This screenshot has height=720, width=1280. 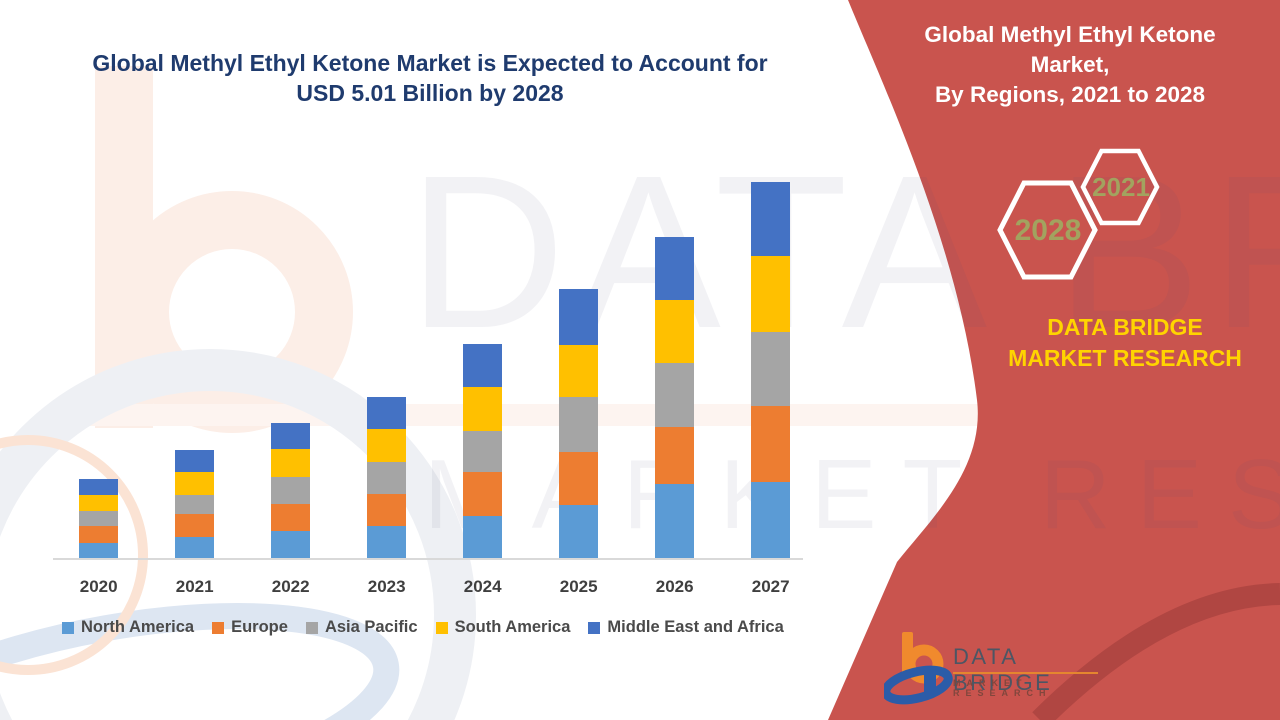 What do you see at coordinates (675, 268) in the screenshot?
I see `bar-segment-middle-east-and-africa-2026` at bounding box center [675, 268].